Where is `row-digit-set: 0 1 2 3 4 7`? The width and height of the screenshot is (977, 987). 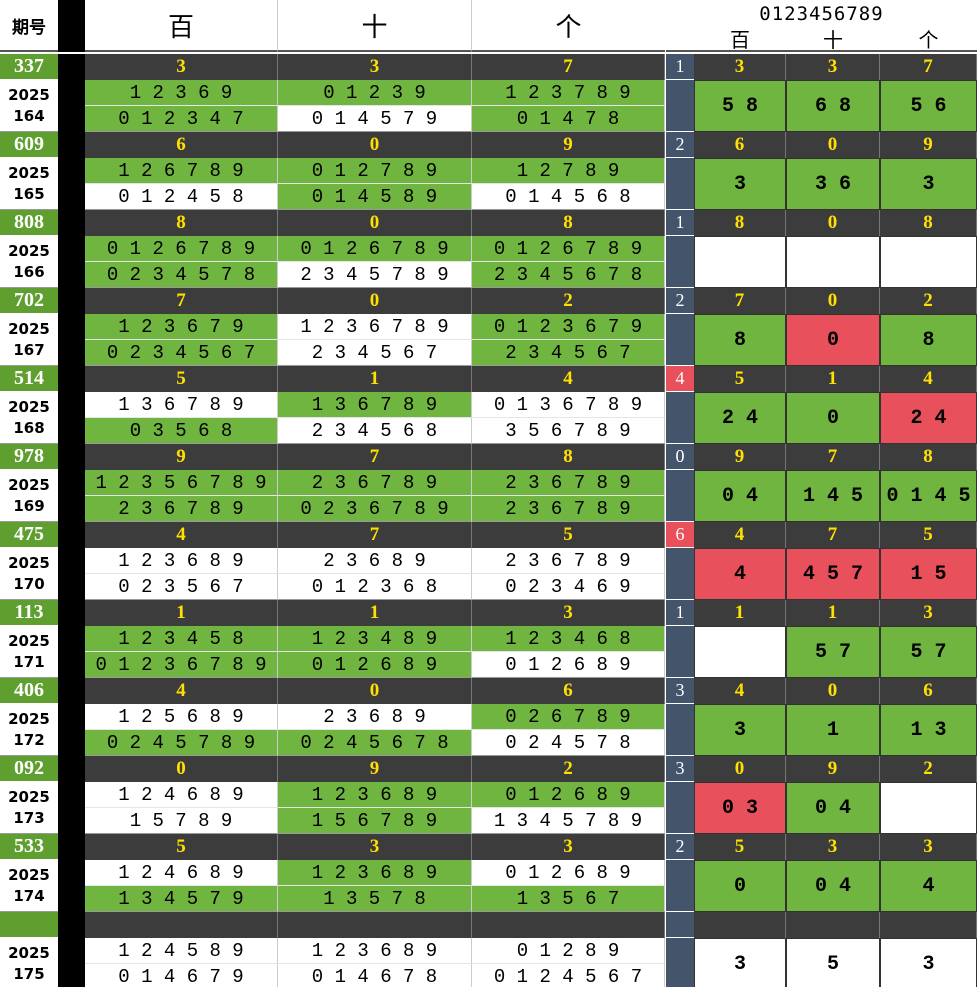 row-digit-set: 0 1 2 3 4 7 is located at coordinates (181, 119).